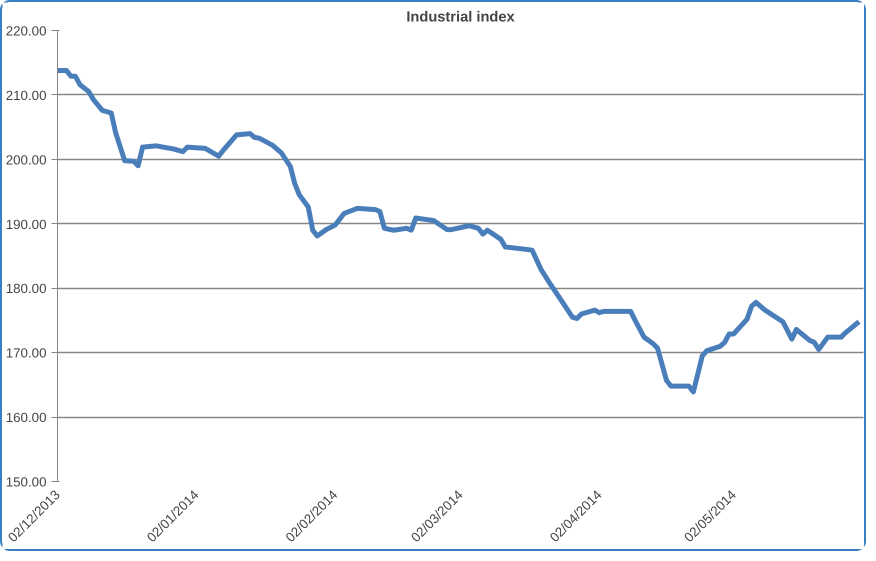 This screenshot has height=561, width=876. I want to click on chart-title: Industrial index, so click(461, 18).